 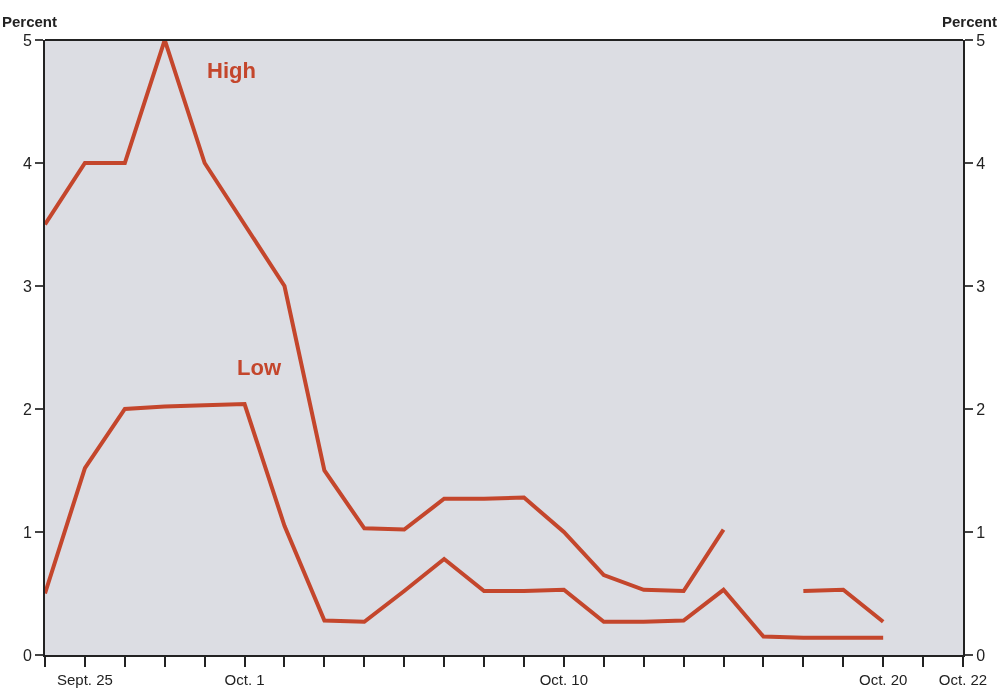 I want to click on y2-tick-label: 4, so click(x=981, y=163).